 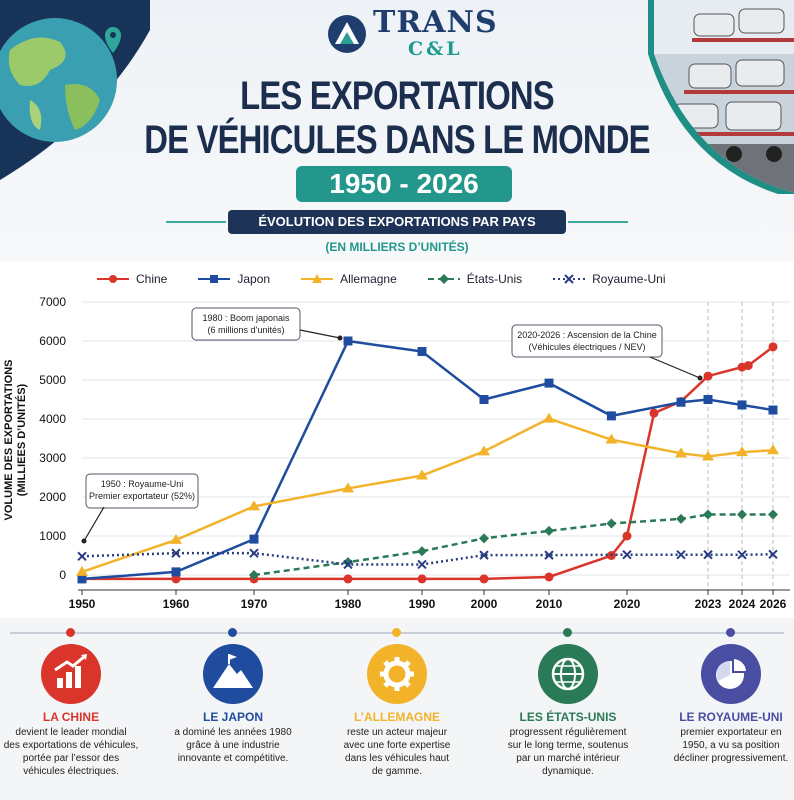 I want to click on legend-item-royaume-uni: Royaume-Uni, so click(x=608, y=279).